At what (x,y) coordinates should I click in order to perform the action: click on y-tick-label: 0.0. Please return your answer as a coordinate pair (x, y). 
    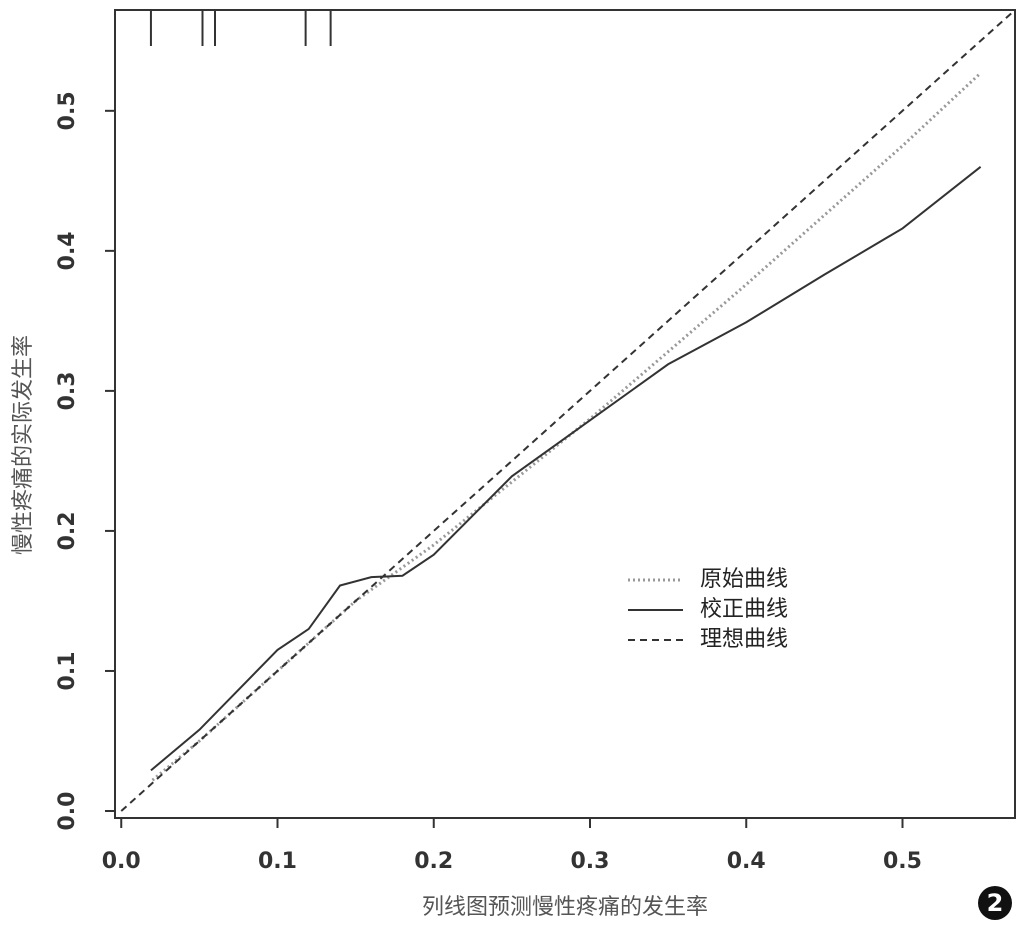
    Looking at the image, I should click on (67, 811).